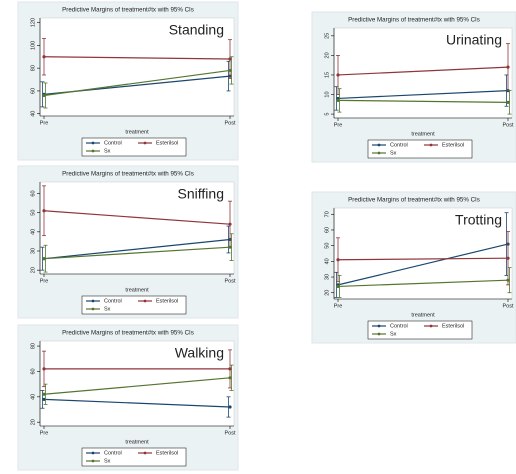 This screenshot has height=474, width=516. I want to click on y-tick-label: 80, so click(33, 68).